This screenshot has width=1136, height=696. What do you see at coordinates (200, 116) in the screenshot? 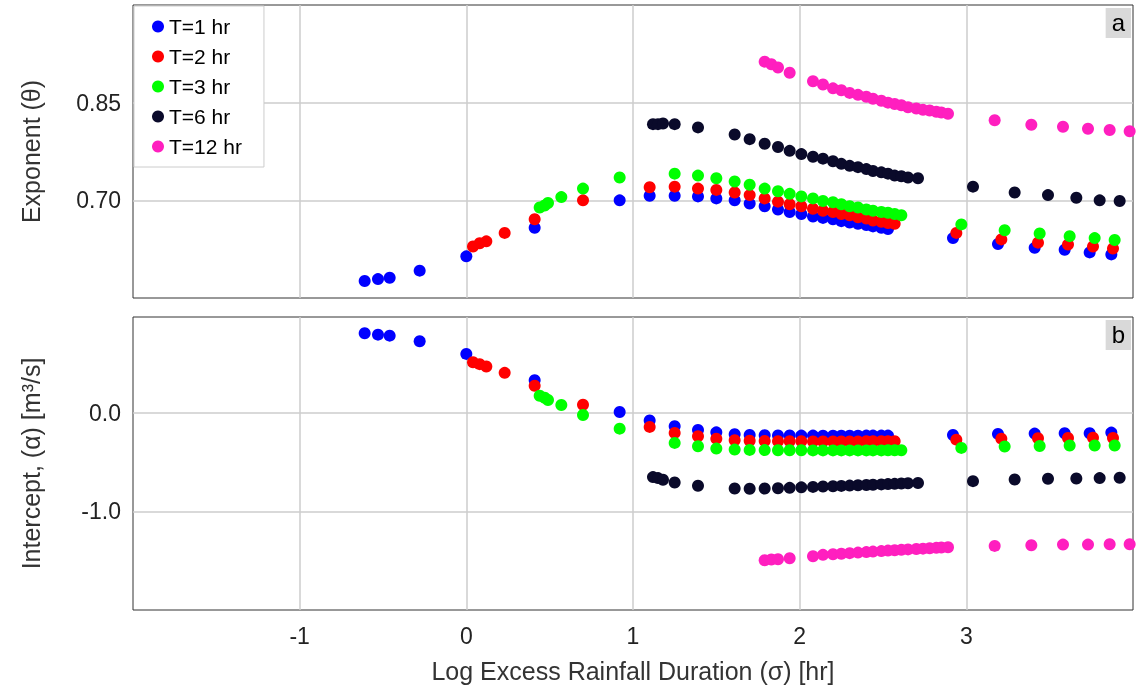
I see `legend-label: T=6 hr` at bounding box center [200, 116].